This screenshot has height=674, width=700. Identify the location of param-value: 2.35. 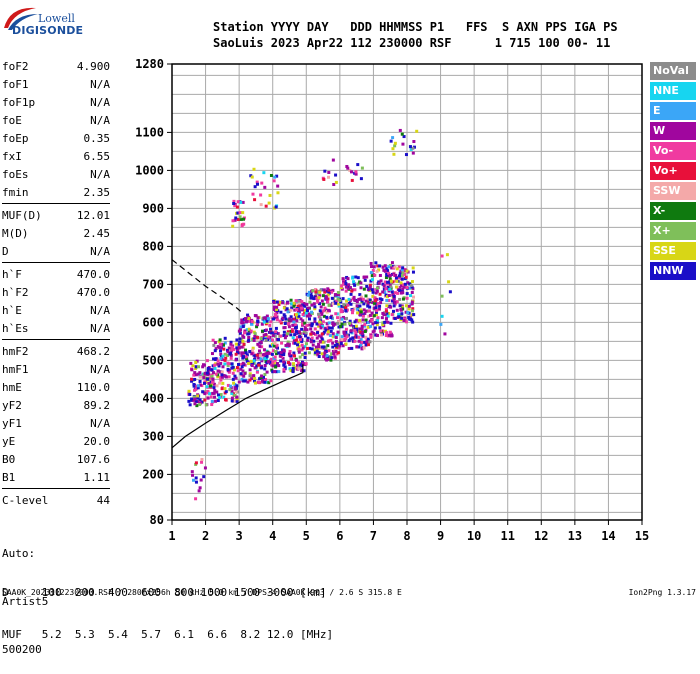
(97, 192).